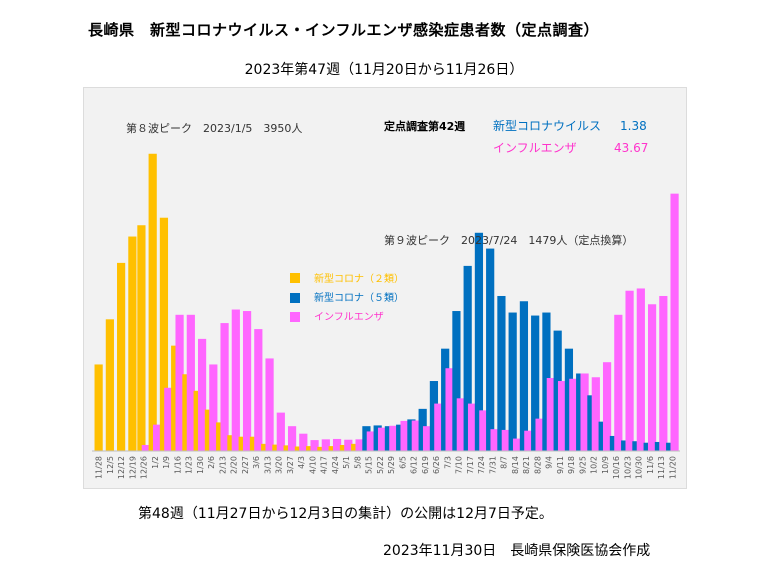 This screenshot has height=576, width=768. Describe the element at coordinates (110, 465) in the screenshot. I see `x-tick-label: 12/5` at that location.